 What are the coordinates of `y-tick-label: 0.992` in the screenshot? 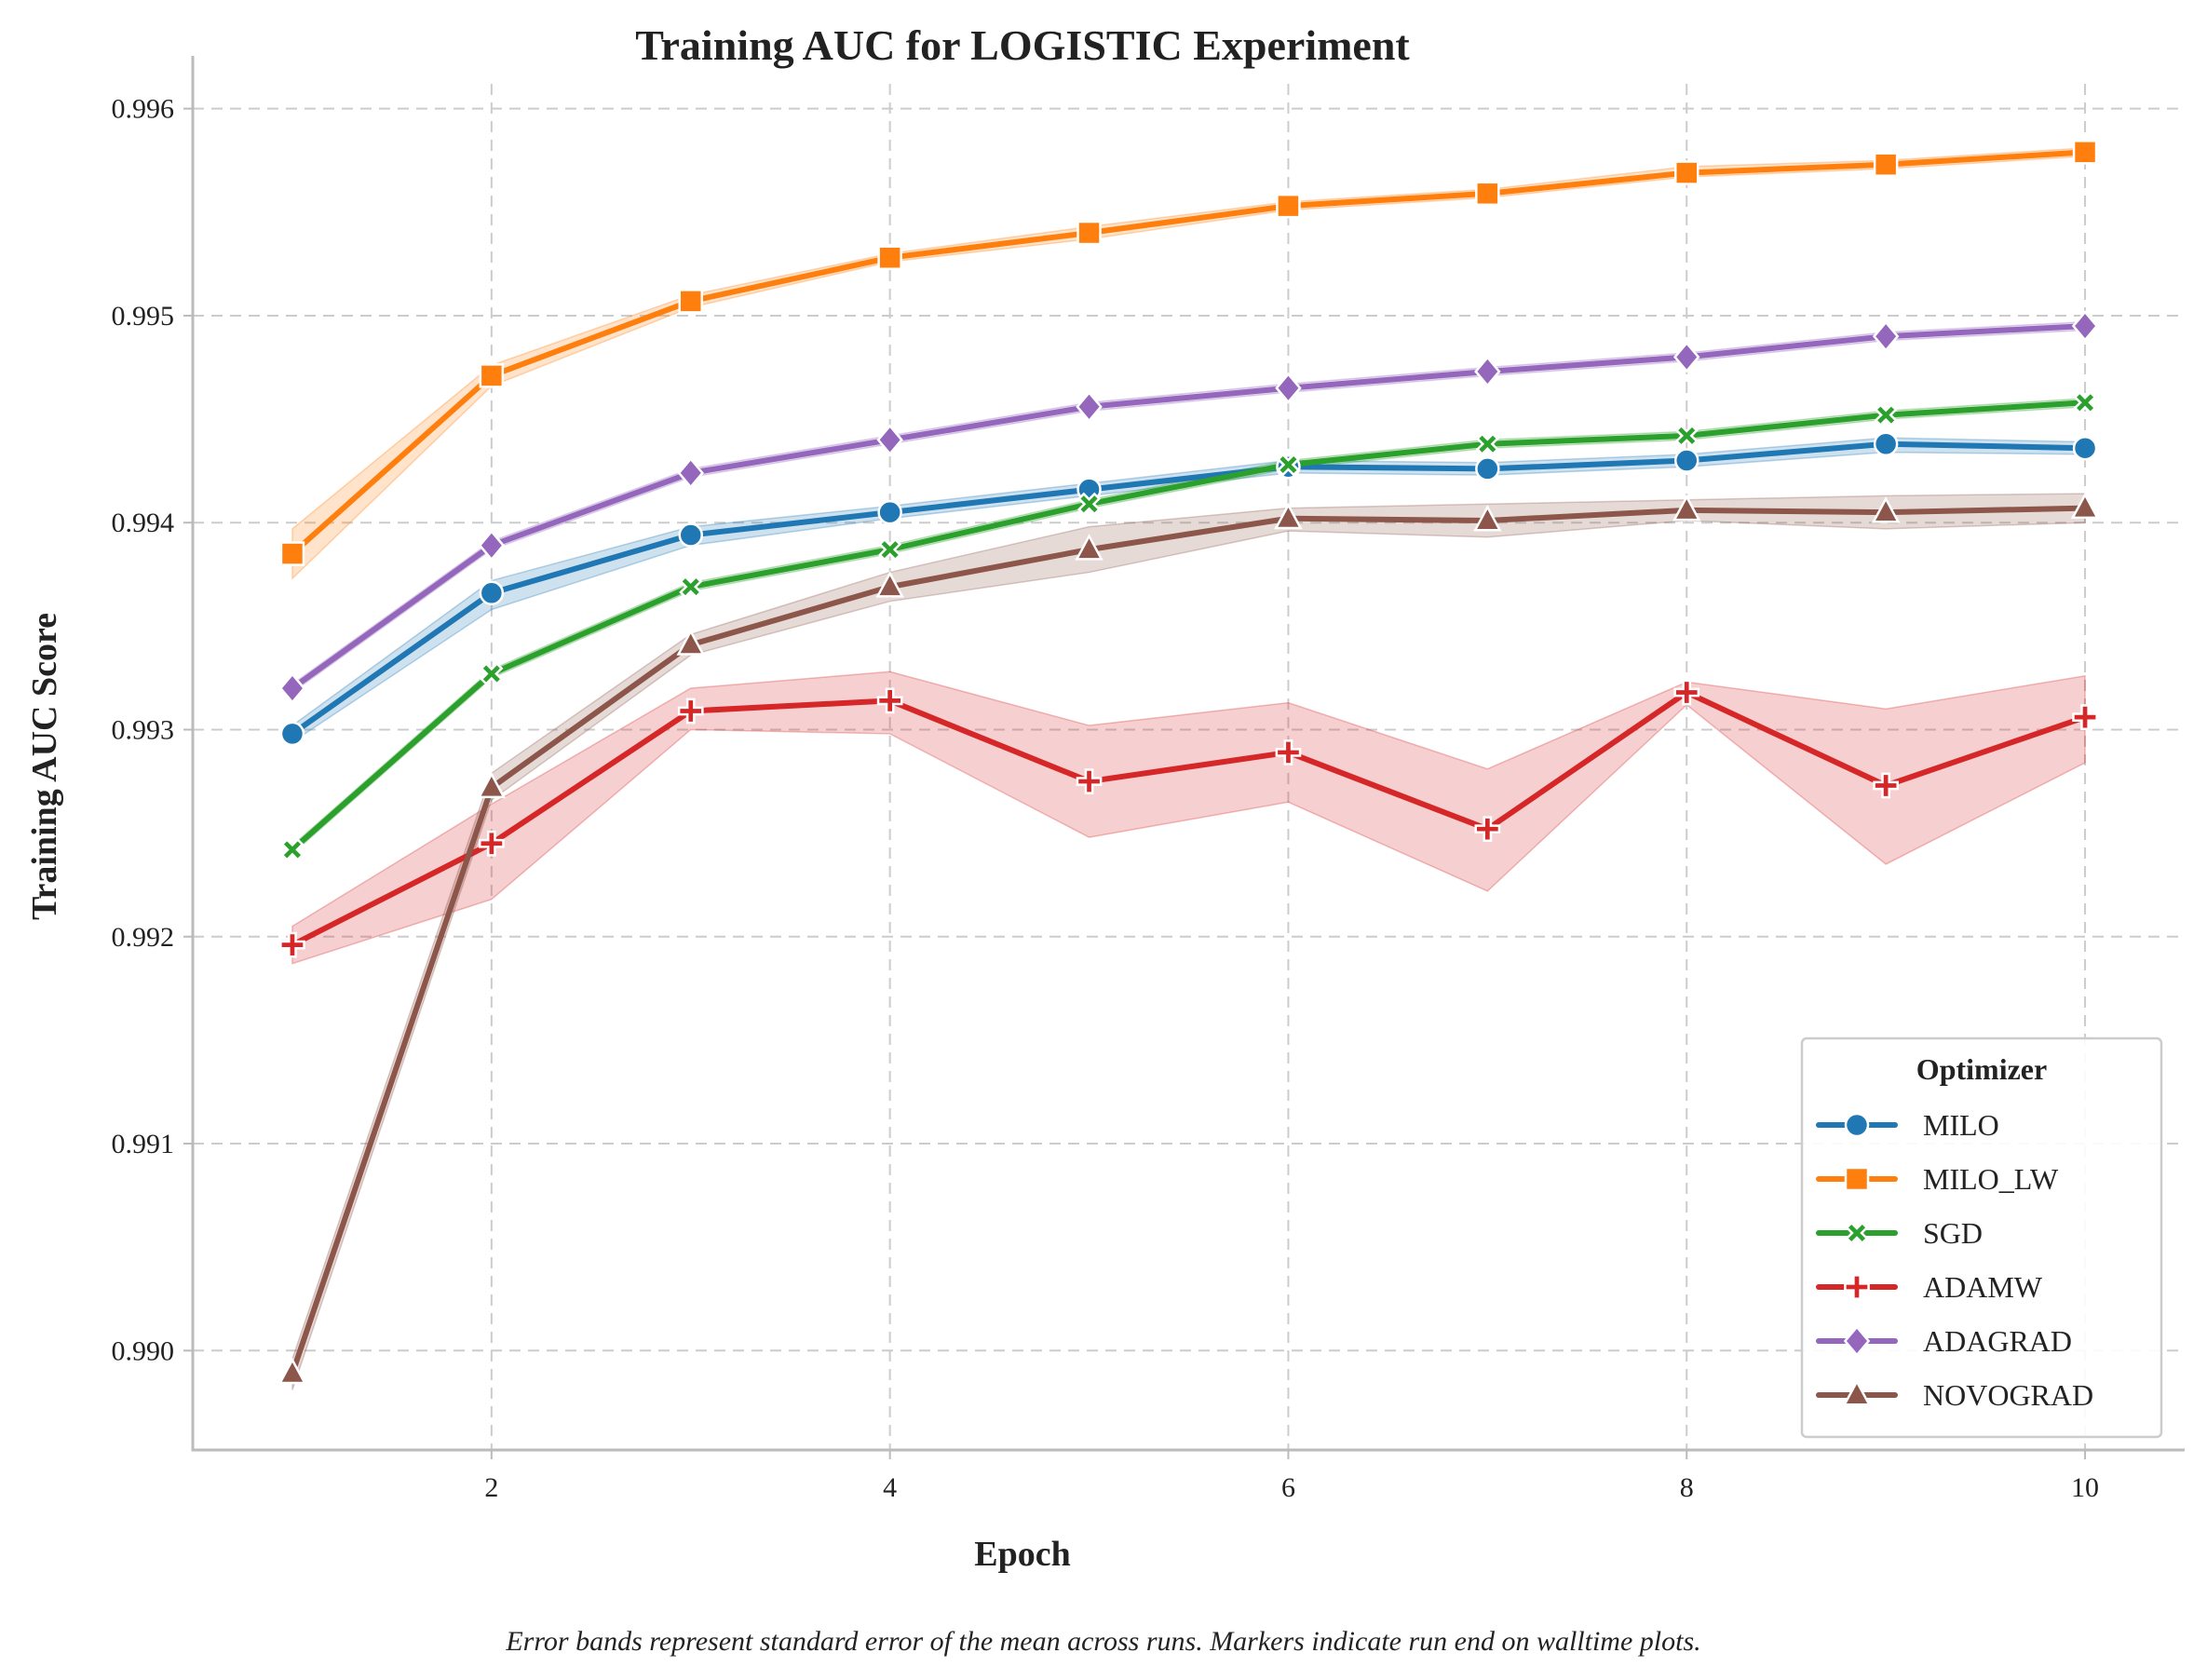 It's located at (143, 937).